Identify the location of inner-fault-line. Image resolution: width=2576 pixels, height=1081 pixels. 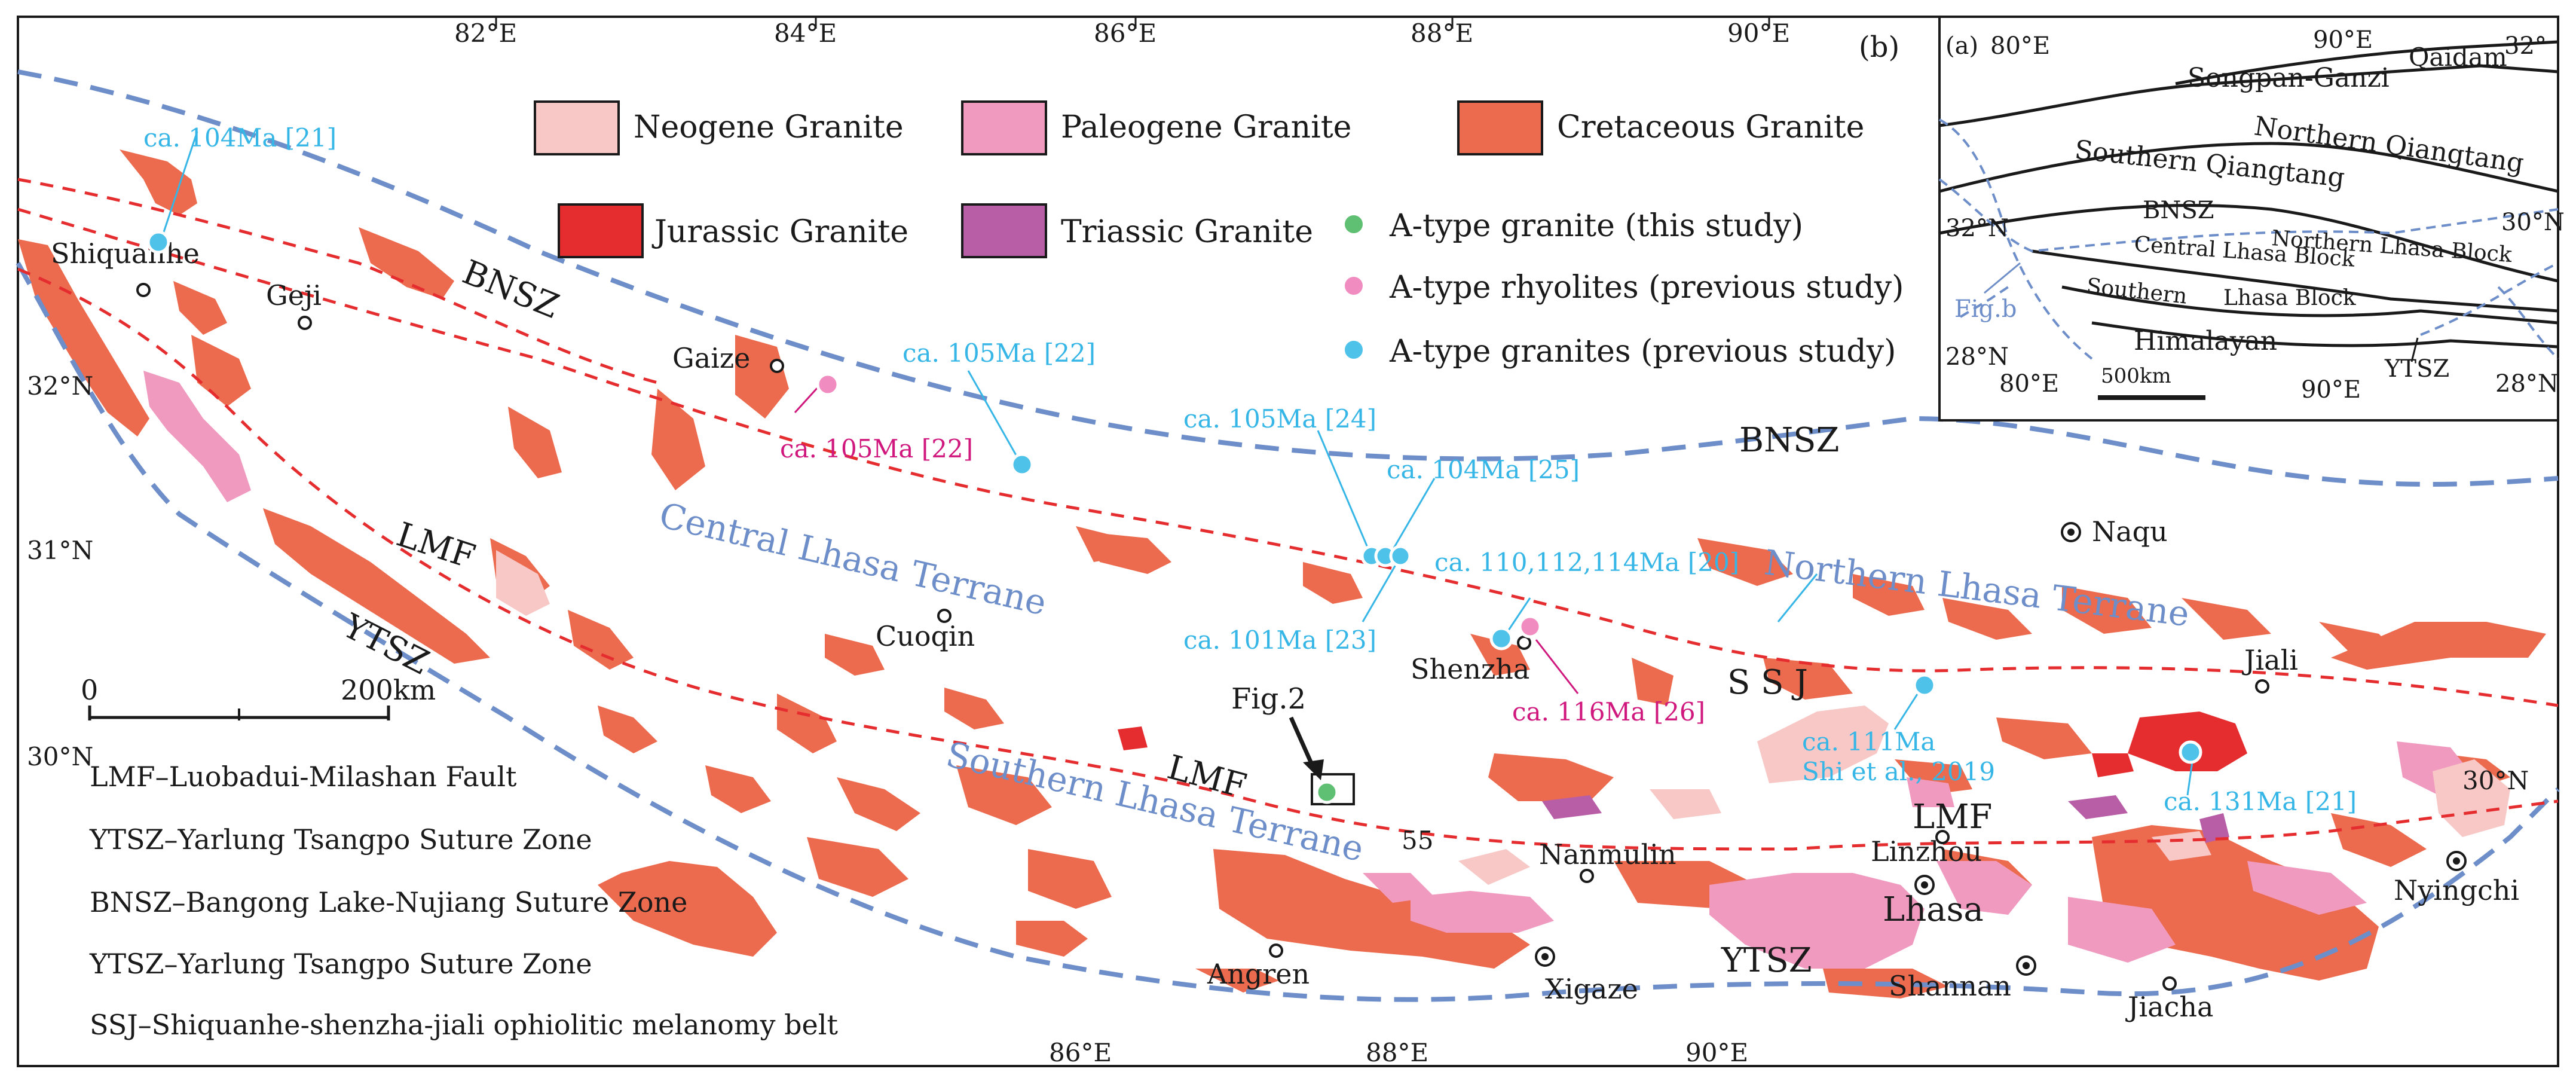
(337, 281).